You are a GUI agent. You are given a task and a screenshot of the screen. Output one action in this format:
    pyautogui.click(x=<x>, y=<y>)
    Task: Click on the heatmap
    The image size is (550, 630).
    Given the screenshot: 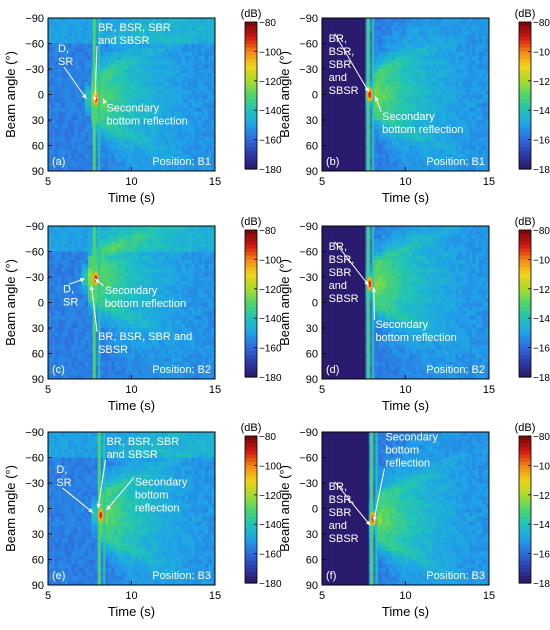 What is the action you would take?
    pyautogui.click(x=131, y=94)
    